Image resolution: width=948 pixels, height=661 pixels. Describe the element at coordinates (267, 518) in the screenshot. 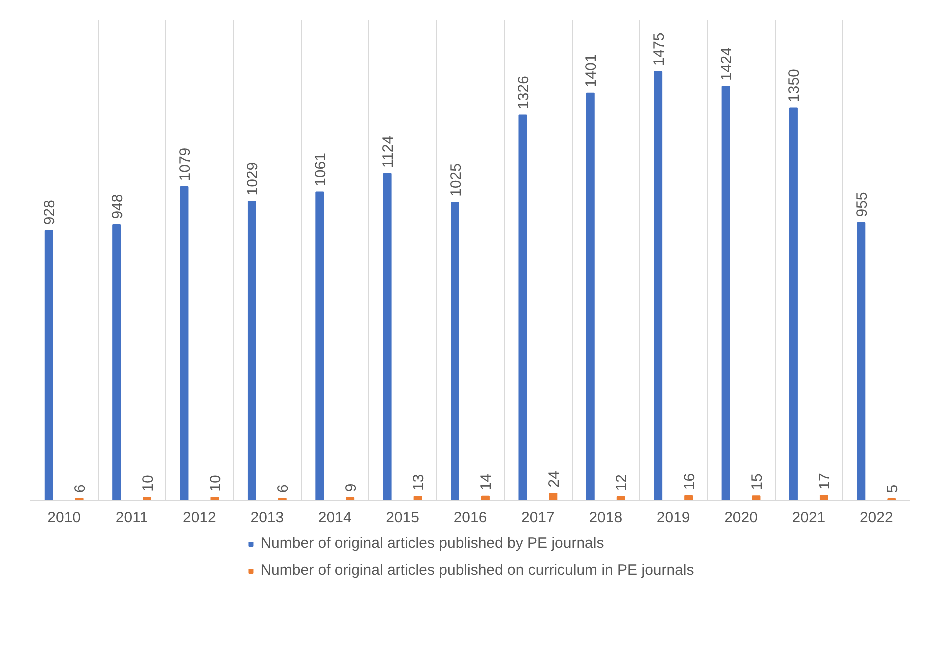

I see `x-tick-label: 2013` at that location.